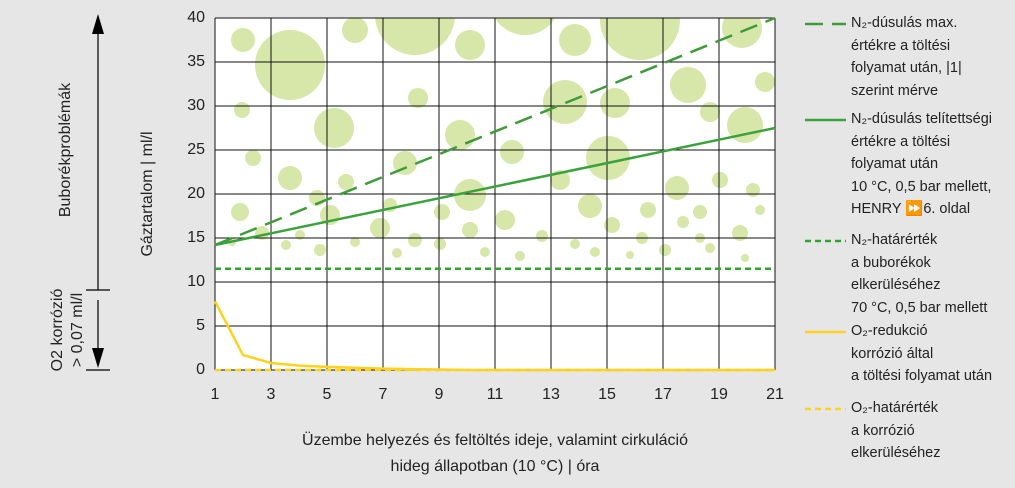 The image size is (1015, 488). What do you see at coordinates (607, 394) in the screenshot?
I see `x-tick-label: 15` at bounding box center [607, 394].